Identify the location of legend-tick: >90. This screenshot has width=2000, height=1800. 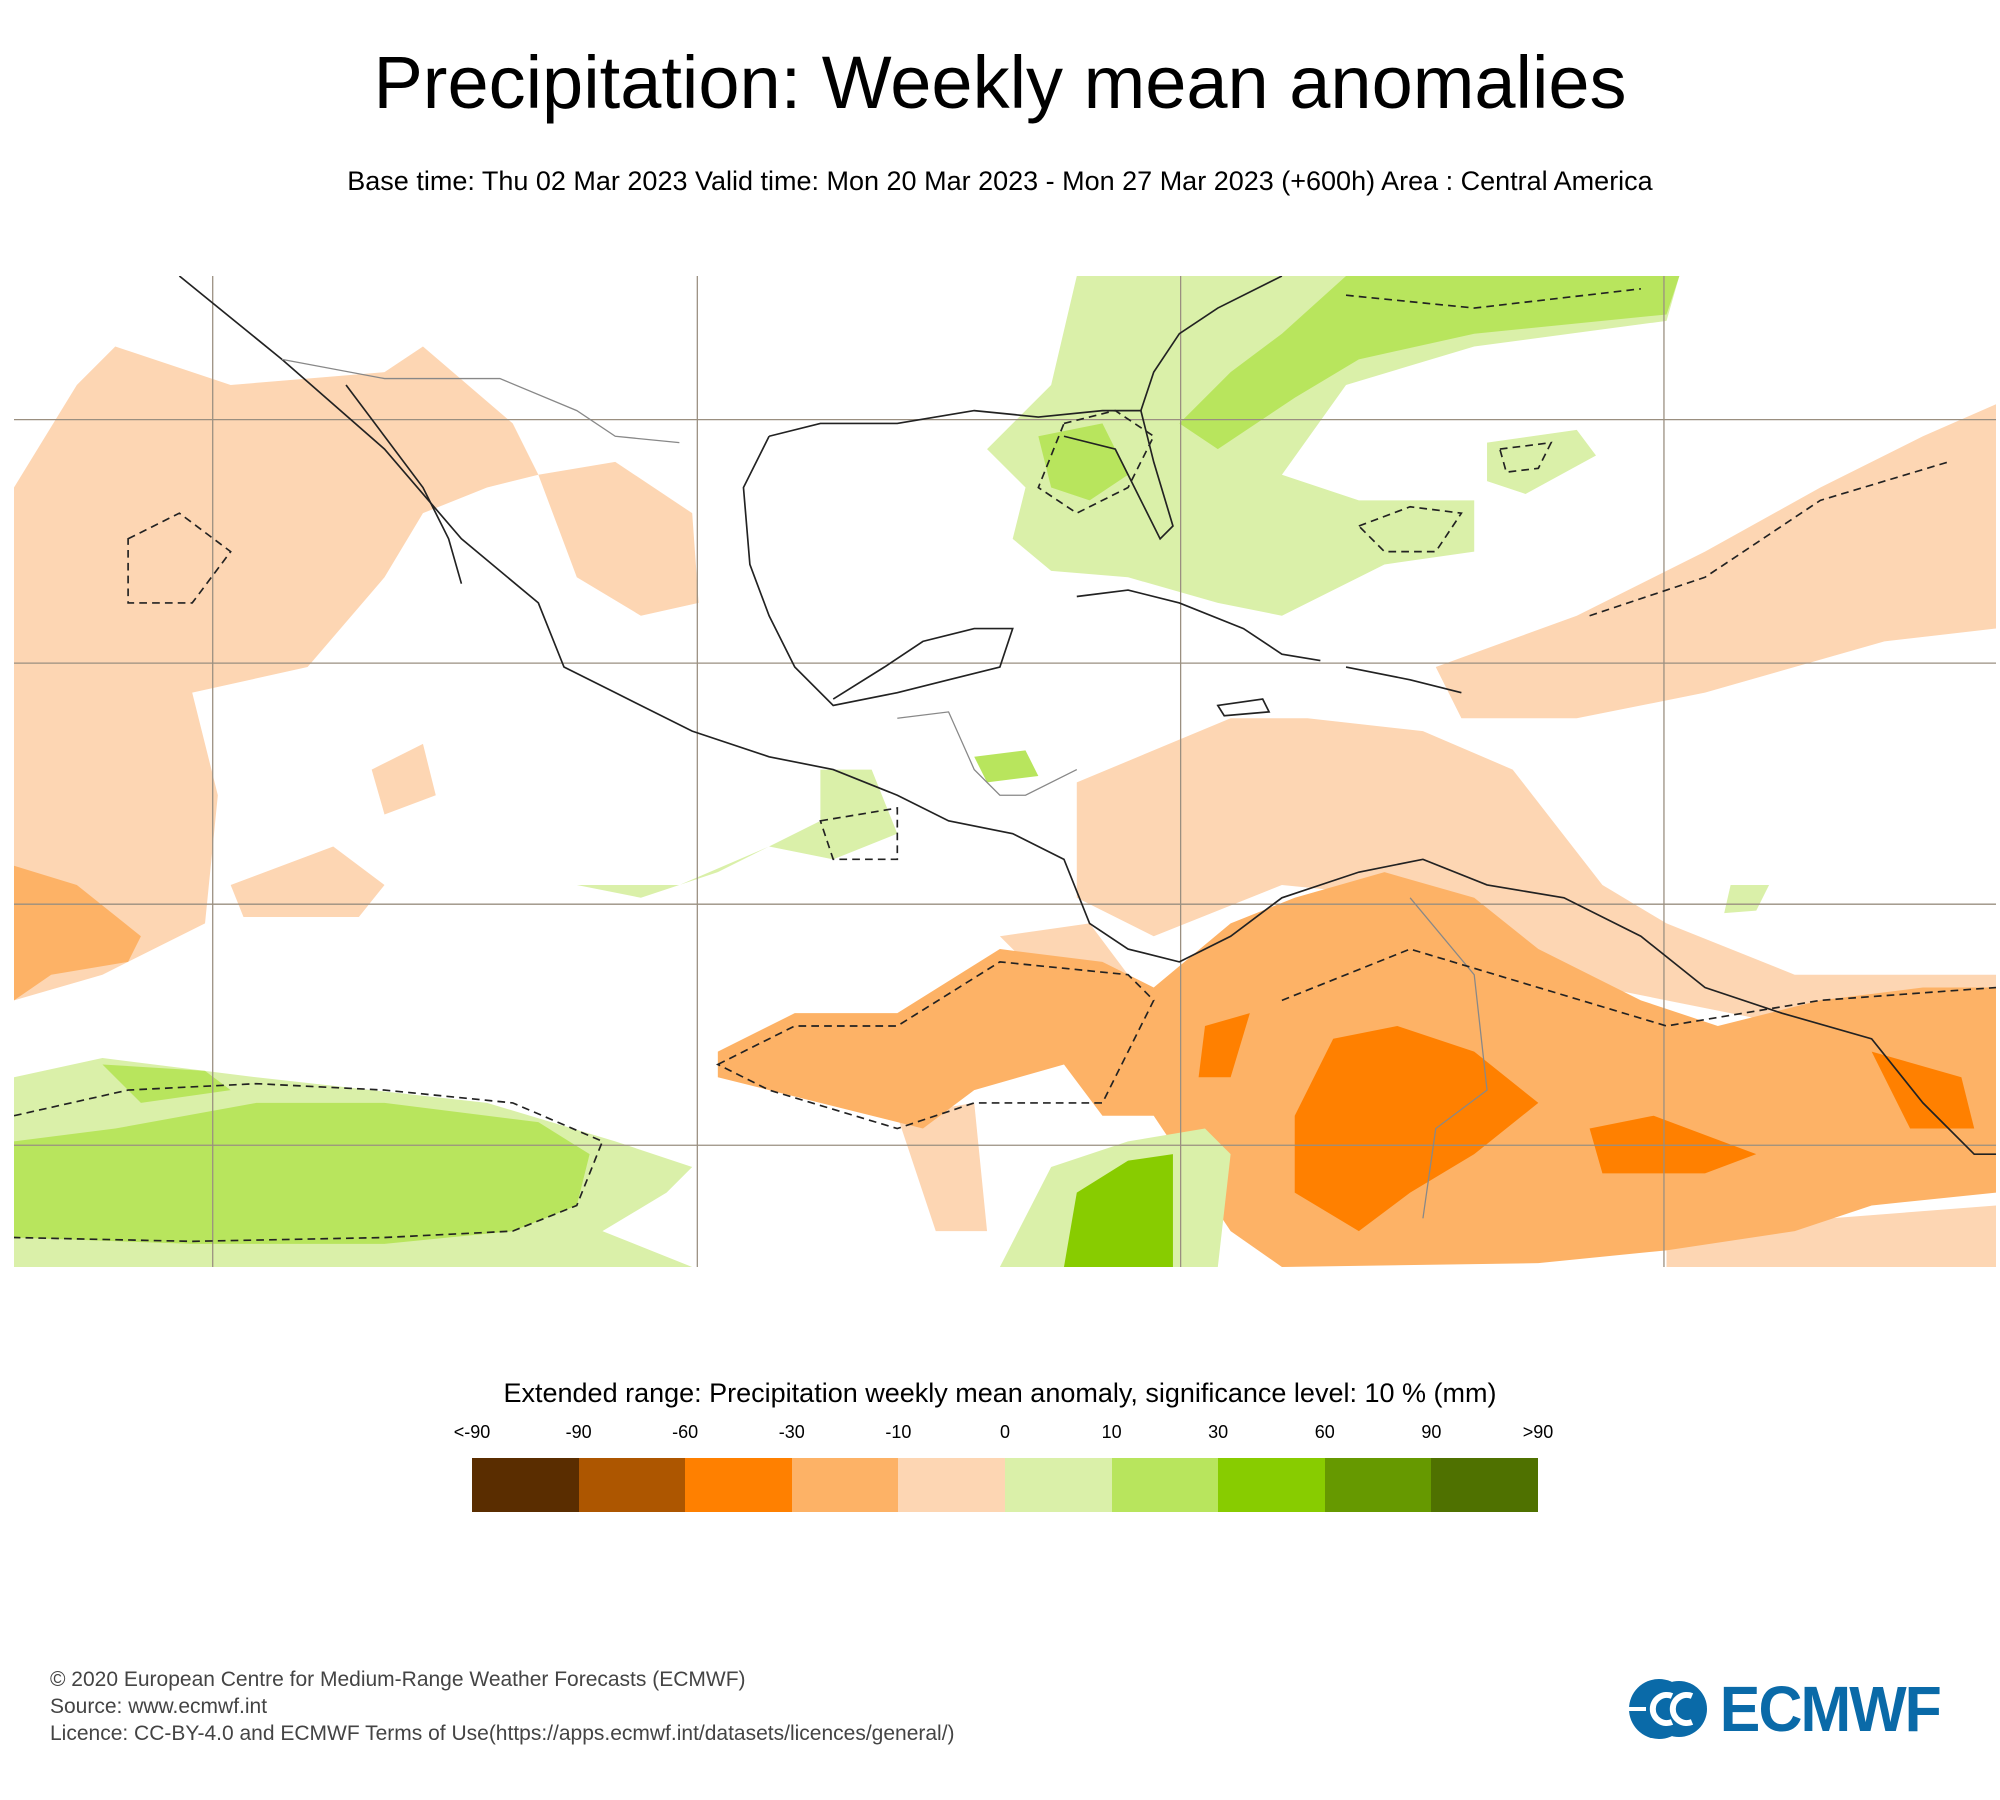
(1538, 1432).